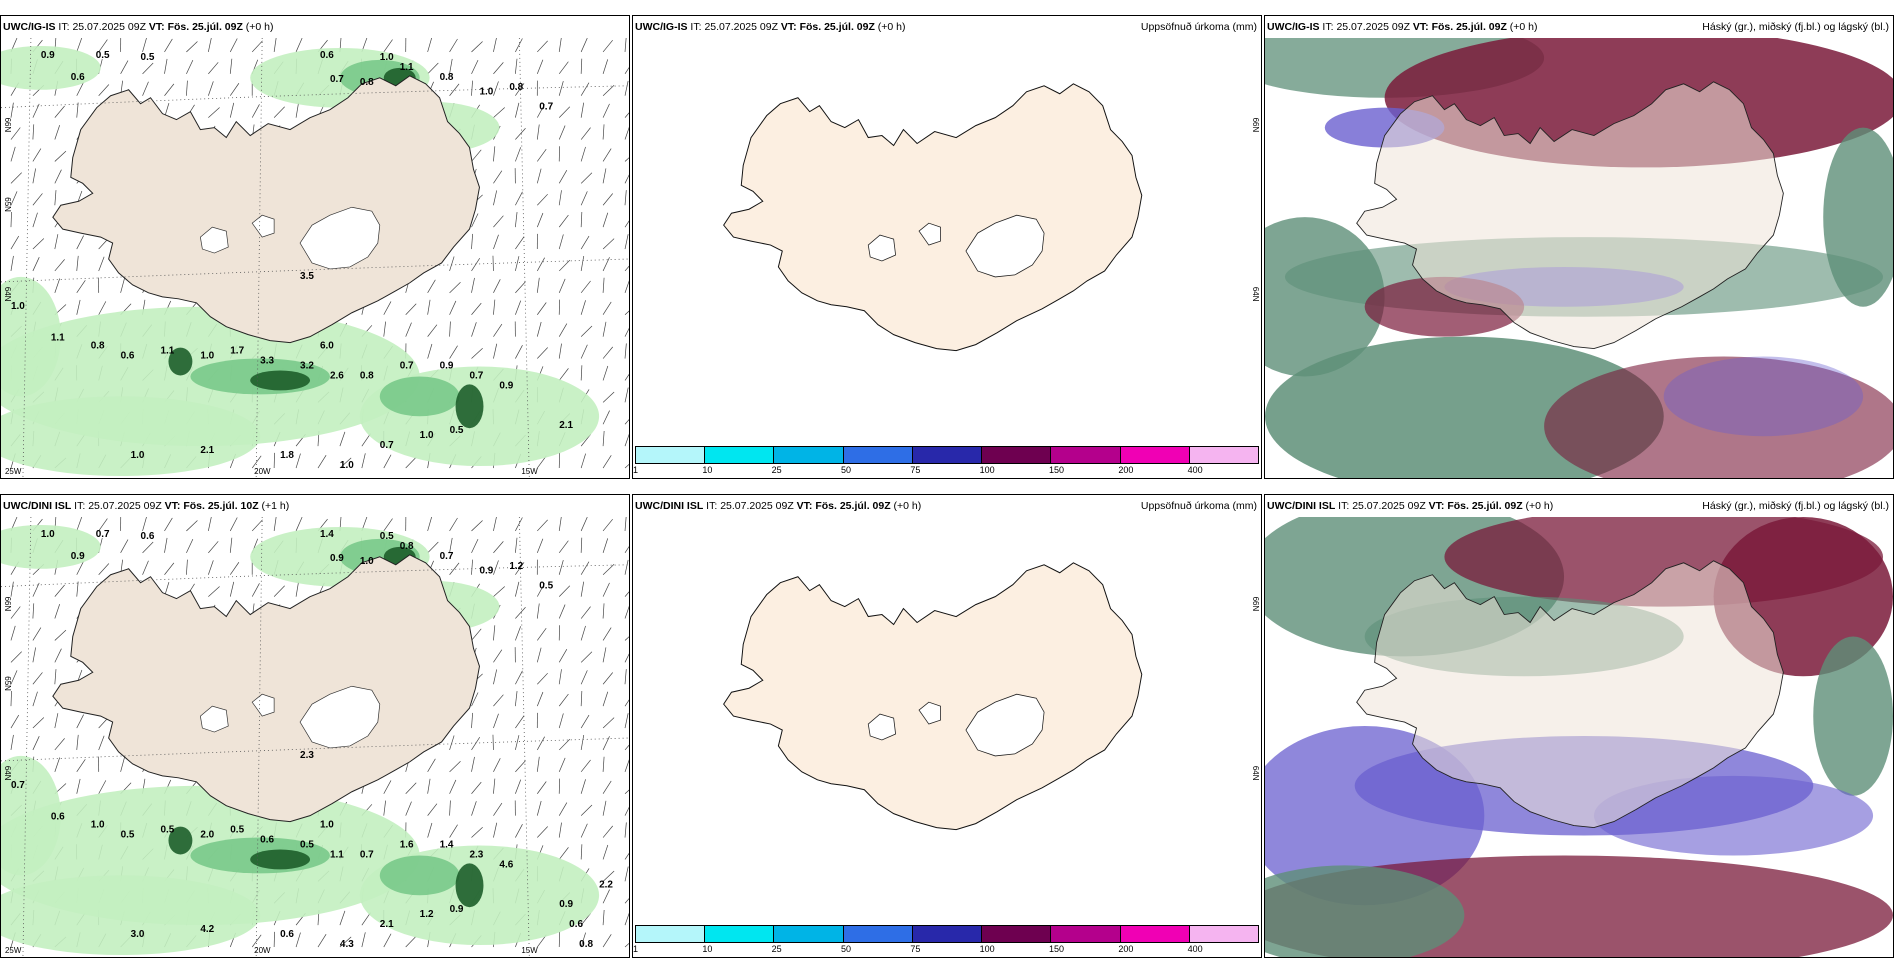 This screenshot has height=958, width=1900. Describe the element at coordinates (1057, 470) in the screenshot. I see `legend-label: 150` at that location.